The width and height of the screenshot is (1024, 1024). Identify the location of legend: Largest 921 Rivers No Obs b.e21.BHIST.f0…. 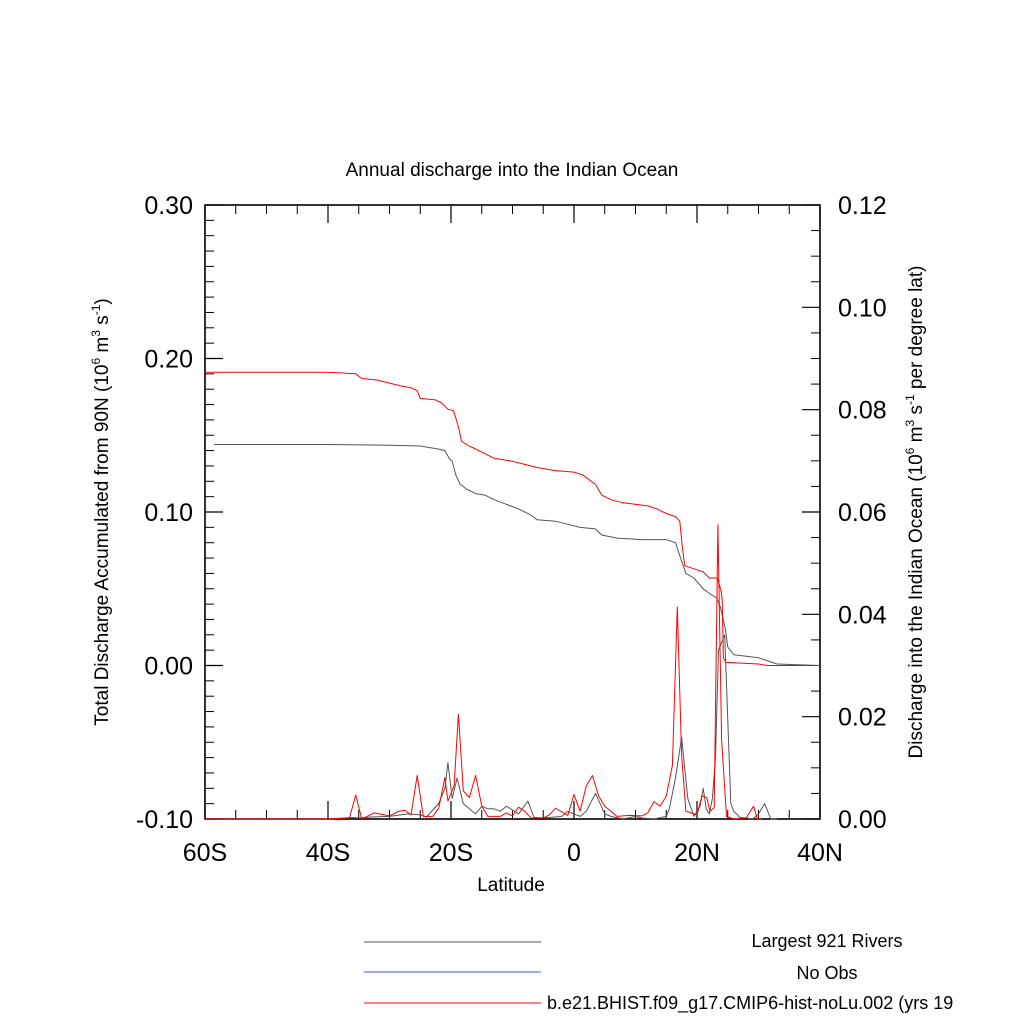
(658, 972).